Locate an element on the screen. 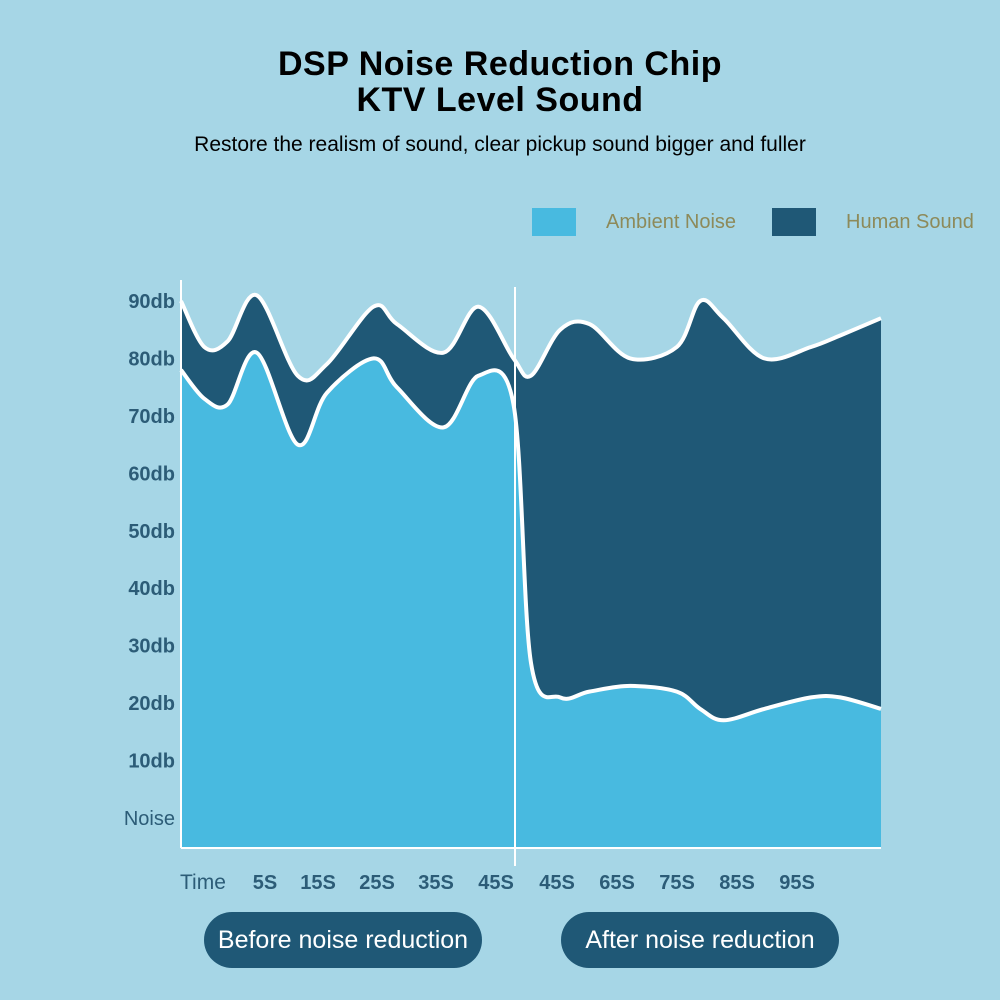 The width and height of the screenshot is (1000, 1000). x-tick-label: 85S is located at coordinates (737, 883).